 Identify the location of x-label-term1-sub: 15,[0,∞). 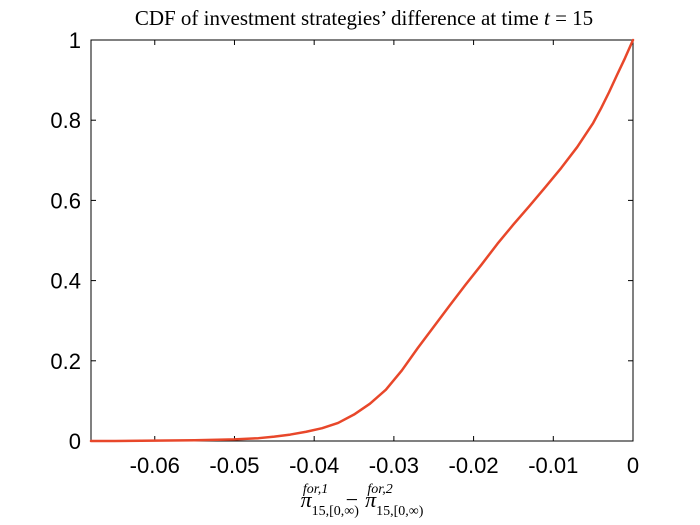
(336, 511).